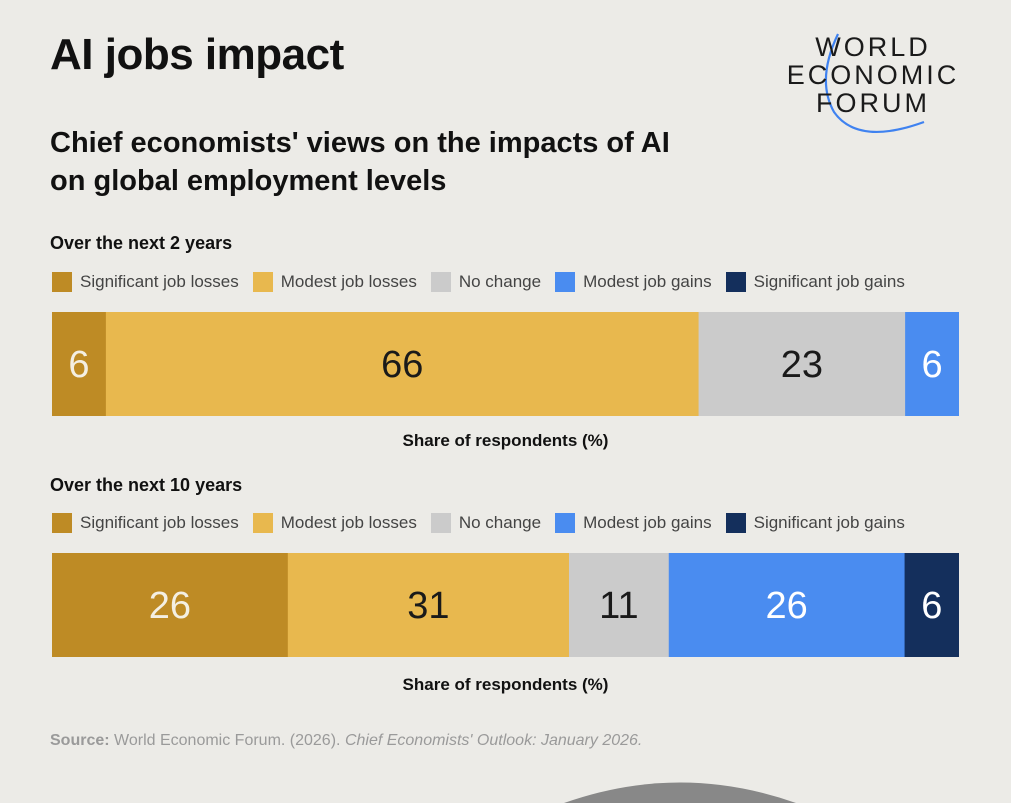 The width and height of the screenshot is (1011, 803). I want to click on panel-2-heading: Over the next 10 years, so click(146, 485).